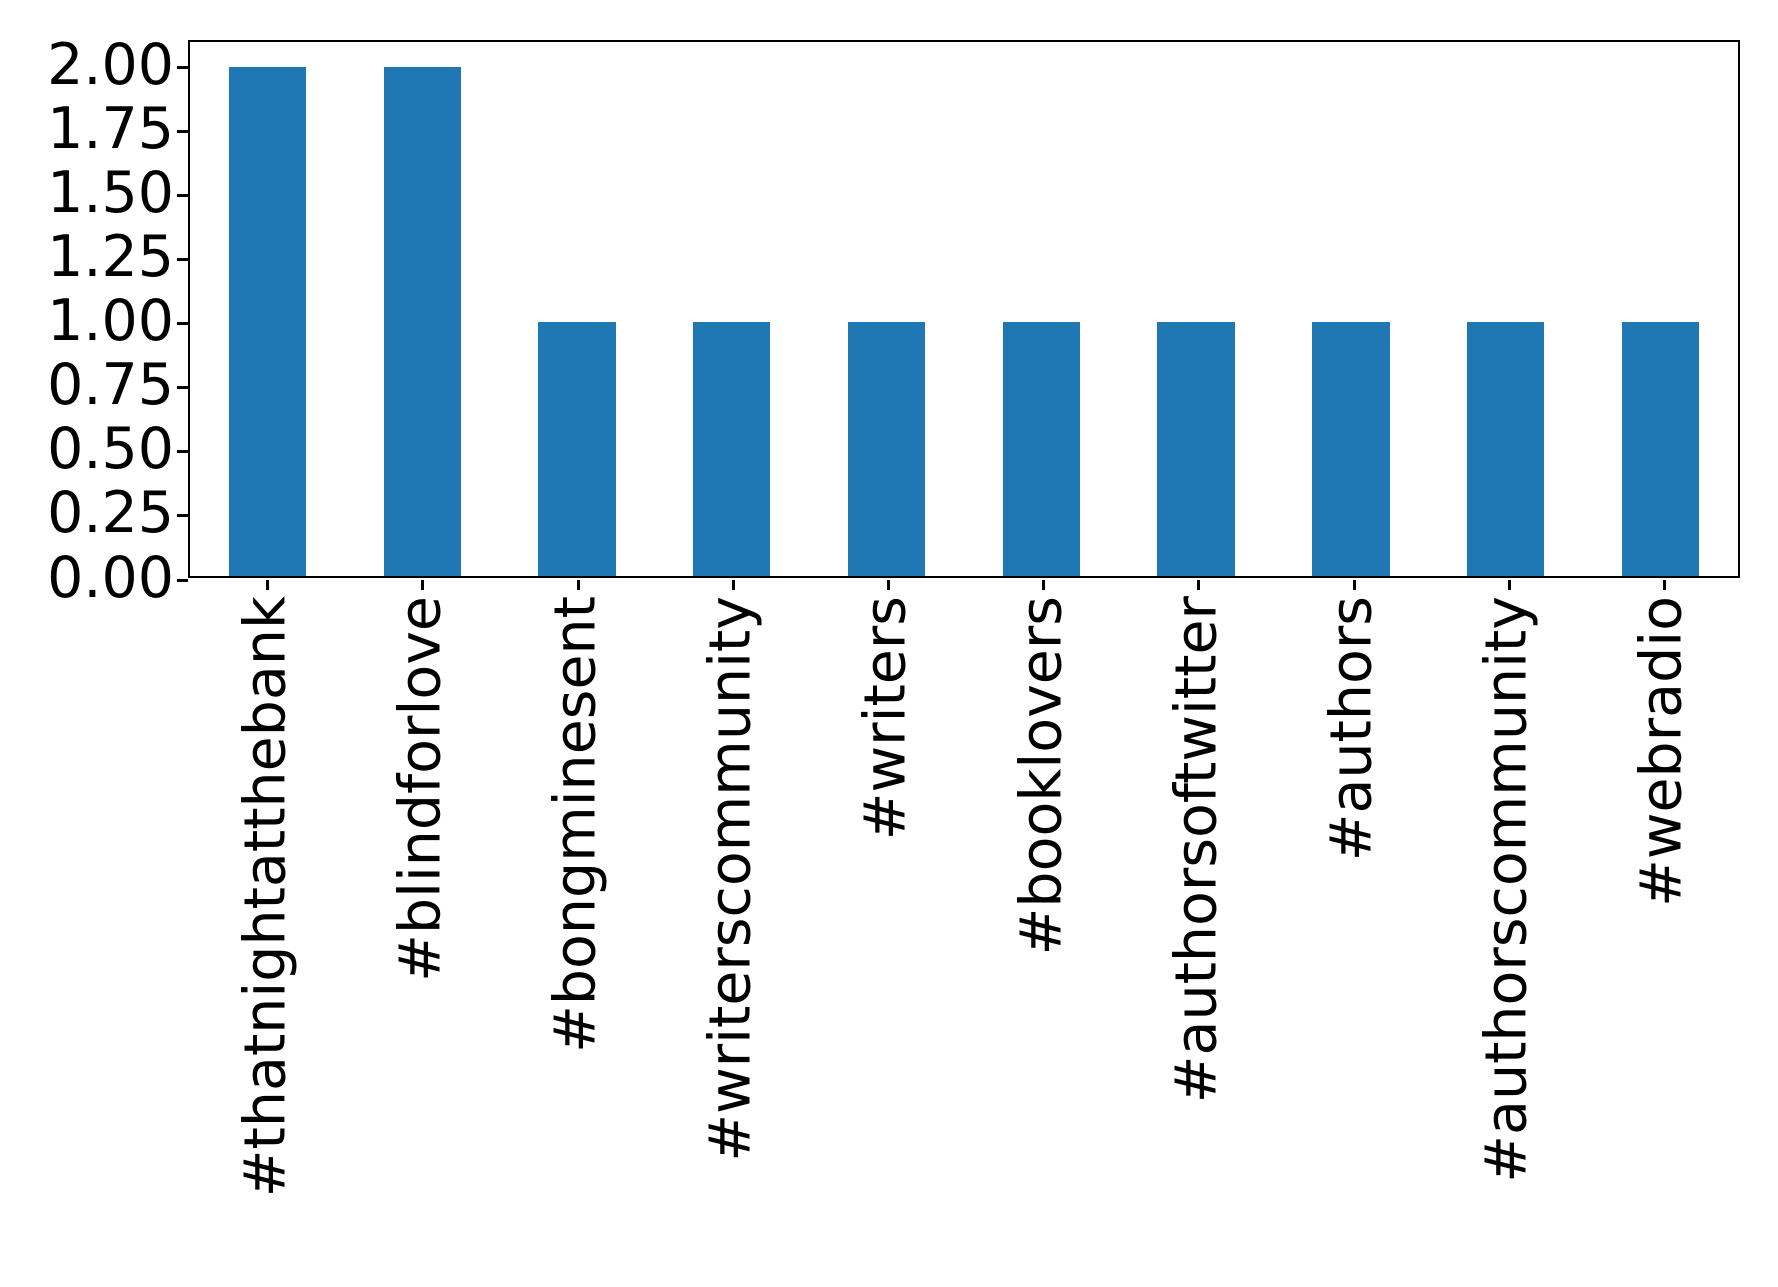  I want to click on x-label-cell: #booklovers, so click(1041, 941).